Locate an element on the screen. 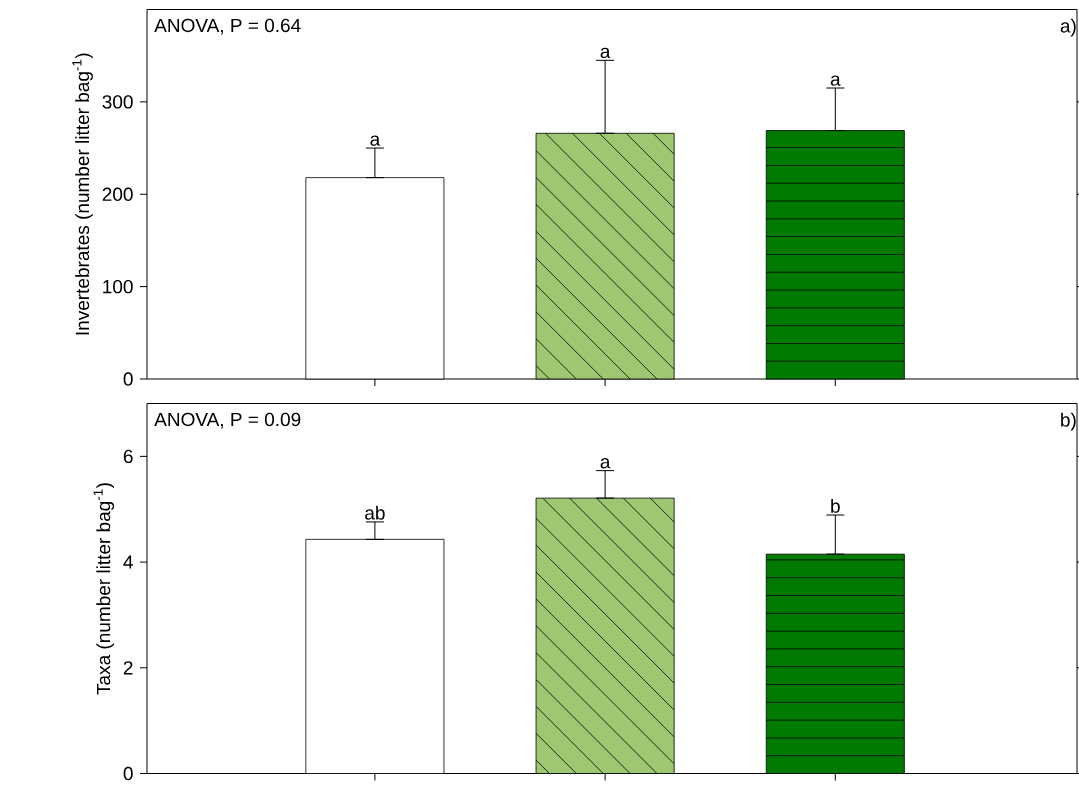  y-tick-label: 200 is located at coordinates (117, 194).